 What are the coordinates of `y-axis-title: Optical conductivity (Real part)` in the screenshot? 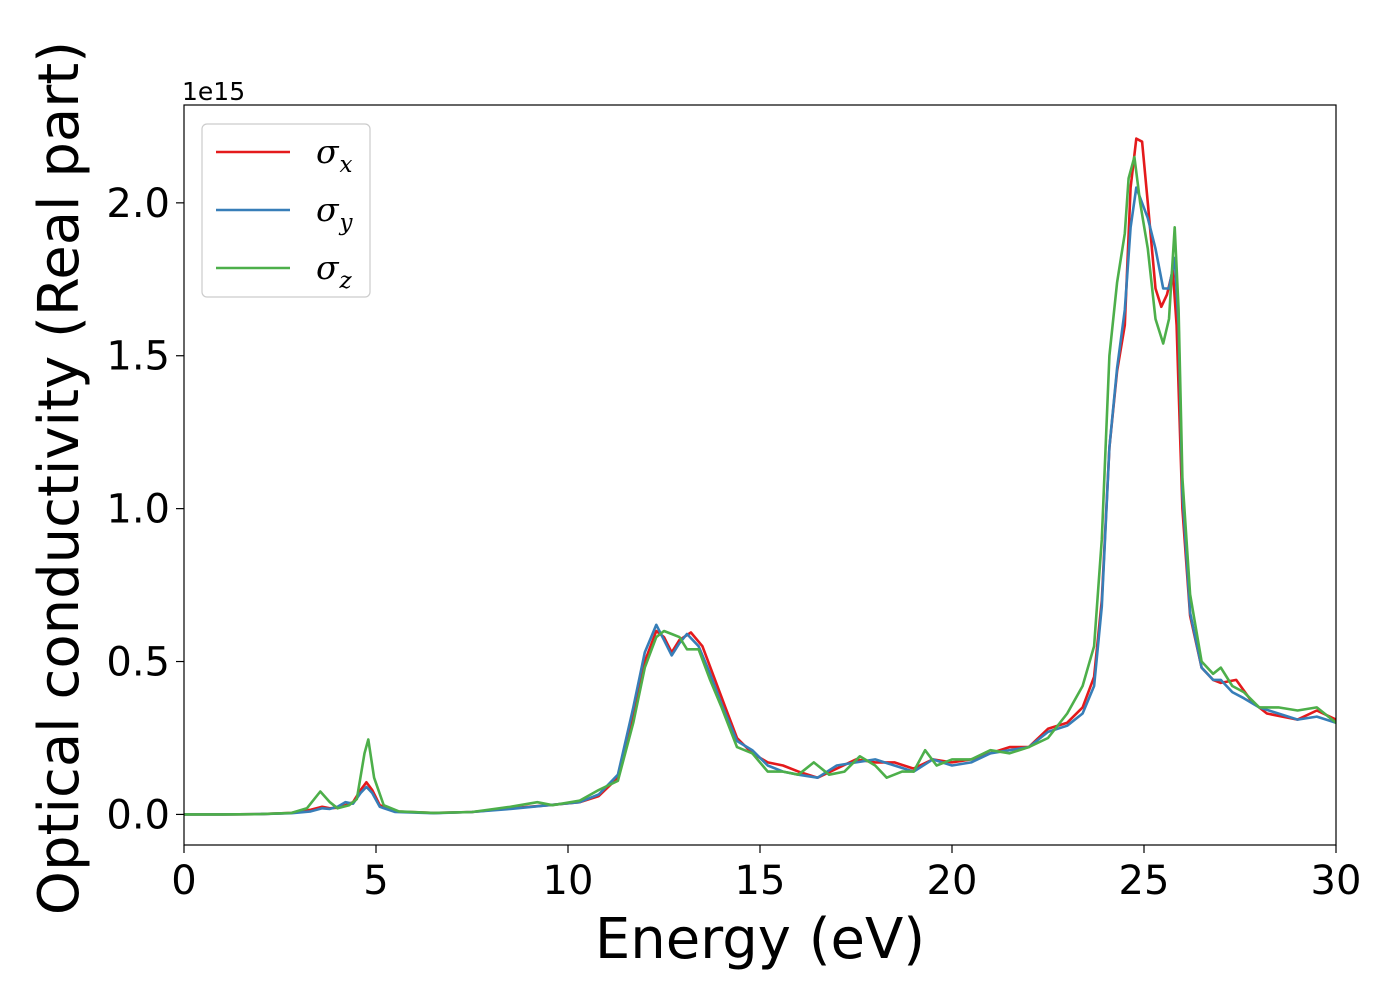 It's located at (59, 478).